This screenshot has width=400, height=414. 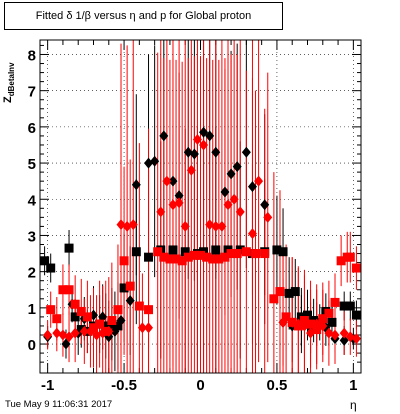 I want to click on x-axis-label: η, so click(x=353, y=405).